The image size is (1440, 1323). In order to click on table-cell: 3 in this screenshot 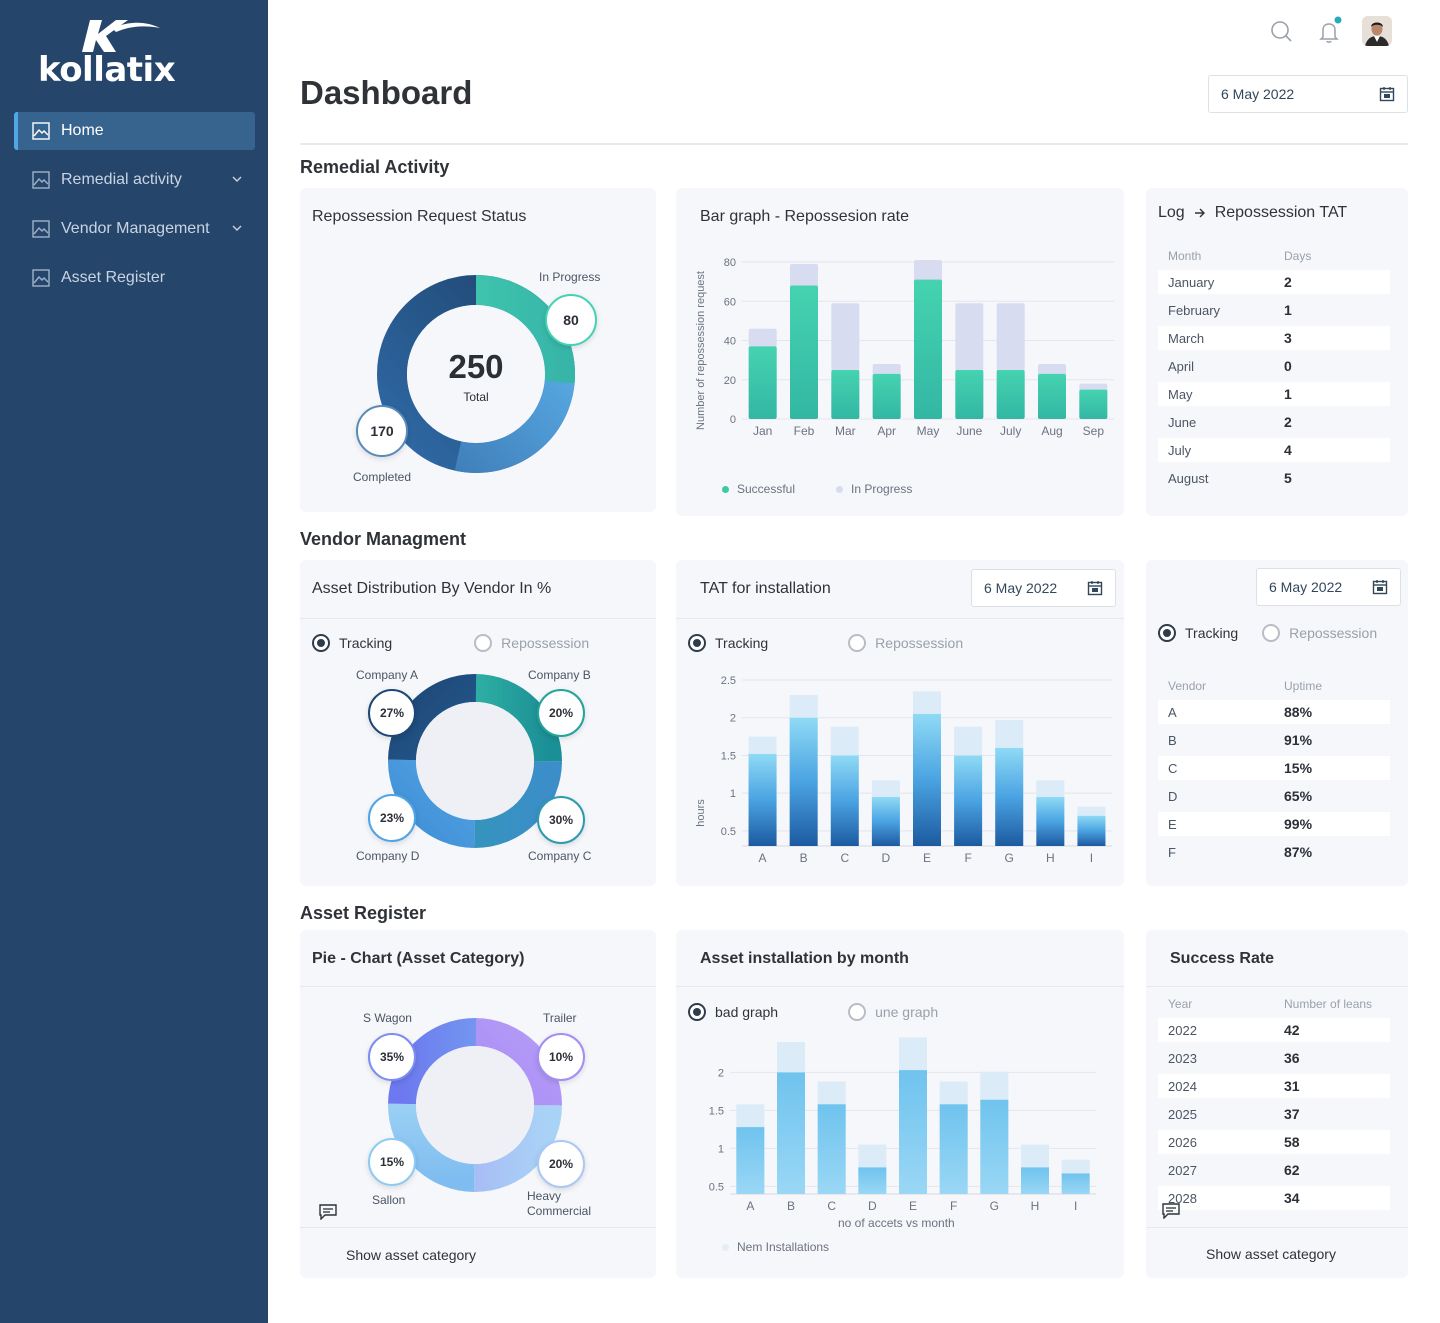, I will do `click(1288, 338)`.